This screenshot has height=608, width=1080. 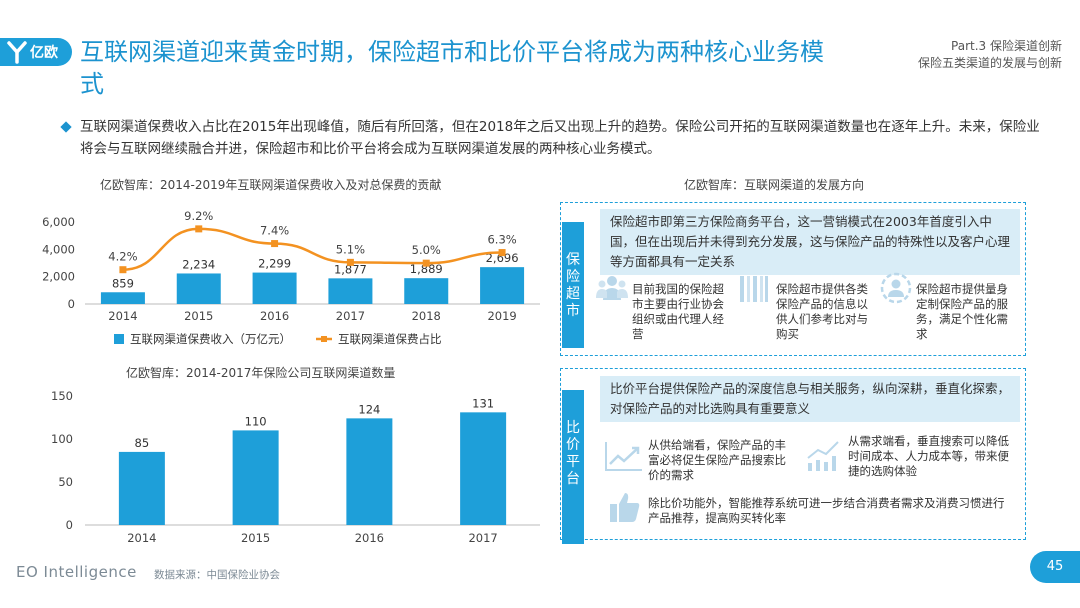 What do you see at coordinates (66, 127) in the screenshot?
I see `bullet-icon` at bounding box center [66, 127].